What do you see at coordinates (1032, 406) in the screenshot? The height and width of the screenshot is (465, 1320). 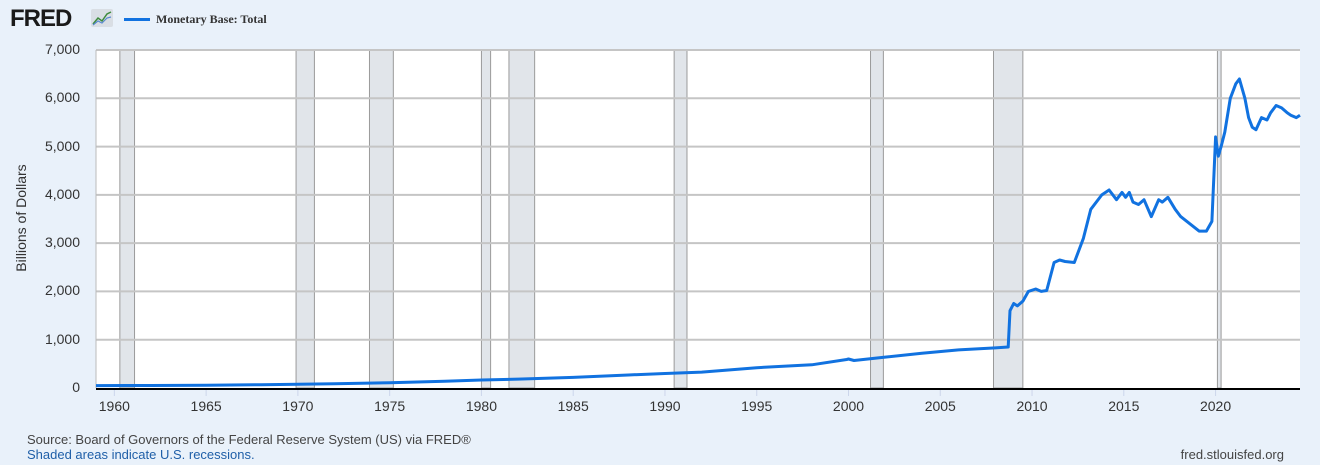 I see `x-tick-label: 2010` at bounding box center [1032, 406].